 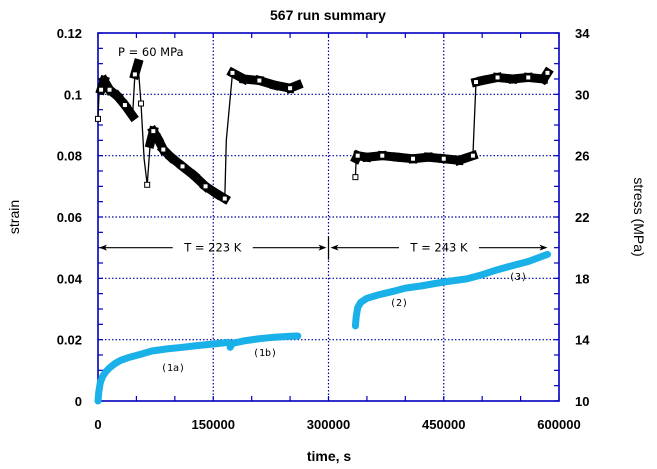 I want to click on y2-axis-label-stress: stress (MPa), so click(x=639, y=216).